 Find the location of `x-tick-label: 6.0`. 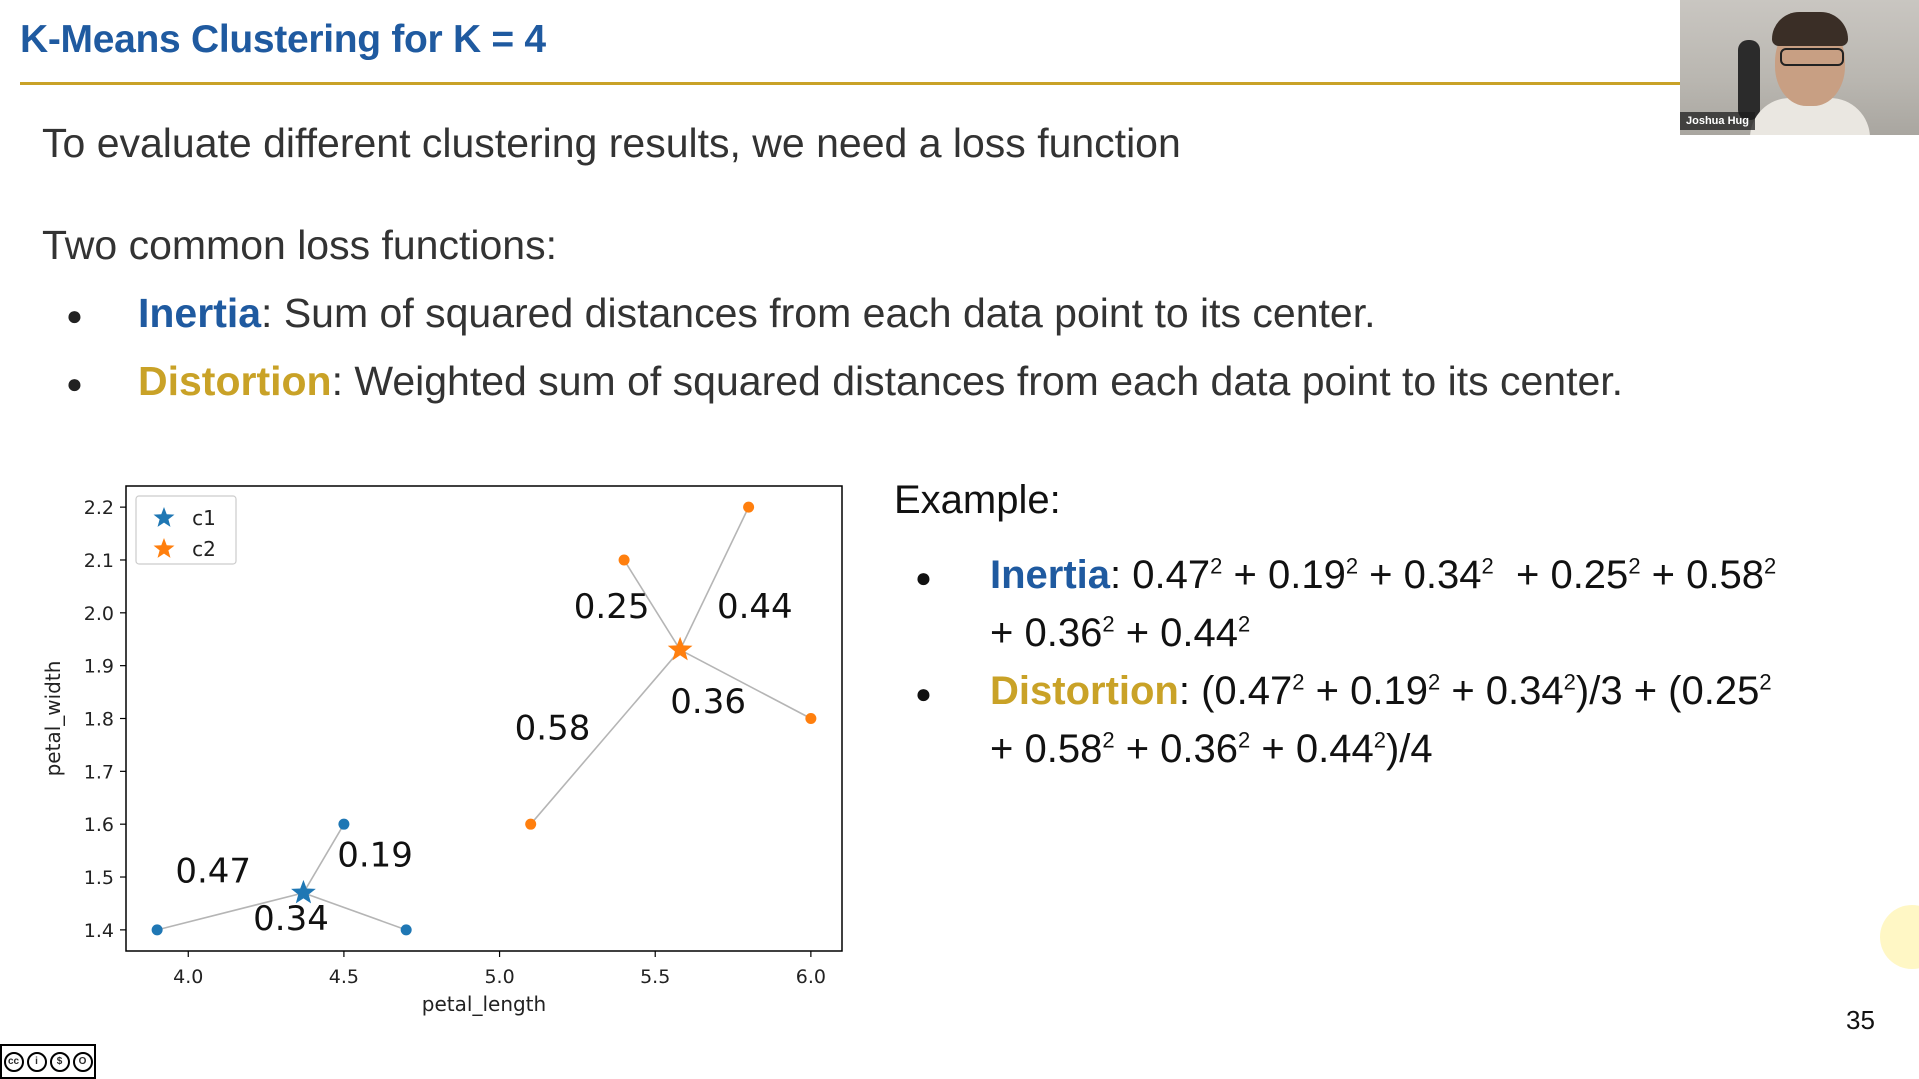

x-tick-label: 6.0 is located at coordinates (811, 977).